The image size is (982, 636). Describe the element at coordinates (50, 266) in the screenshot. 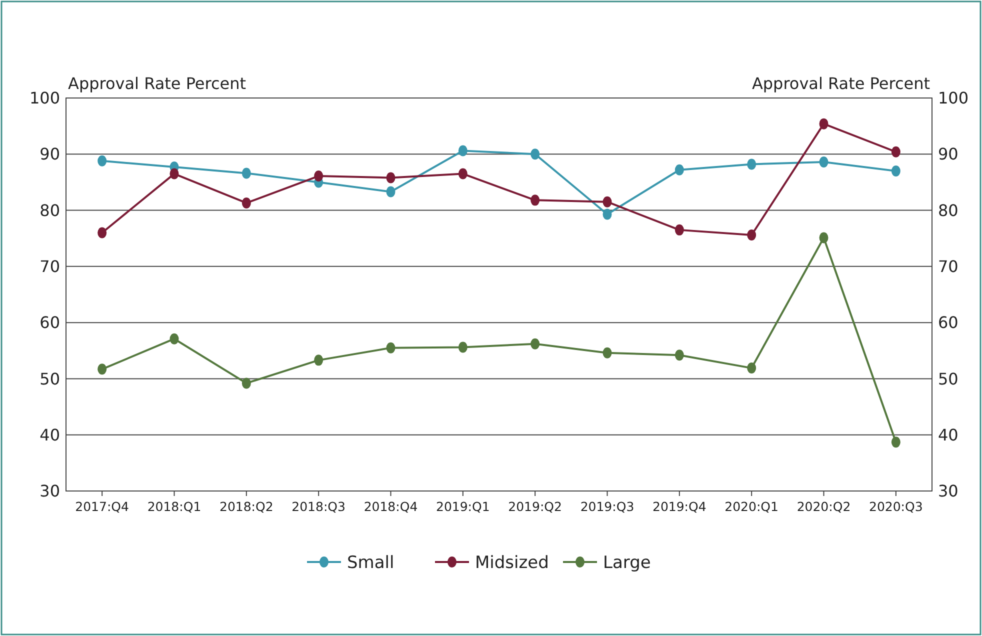

I see `y-tick-label: 70` at that location.